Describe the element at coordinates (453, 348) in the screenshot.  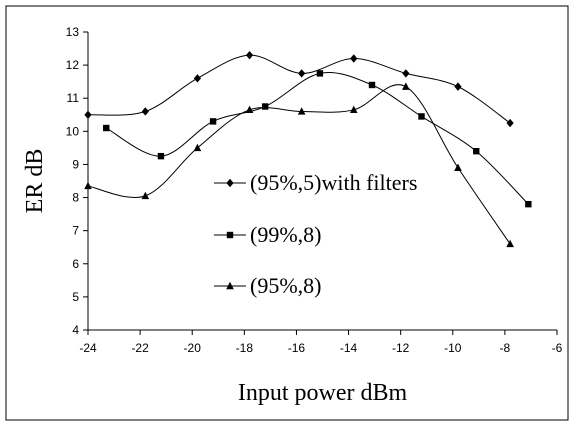
I see `x-tick-label: -10` at that location.